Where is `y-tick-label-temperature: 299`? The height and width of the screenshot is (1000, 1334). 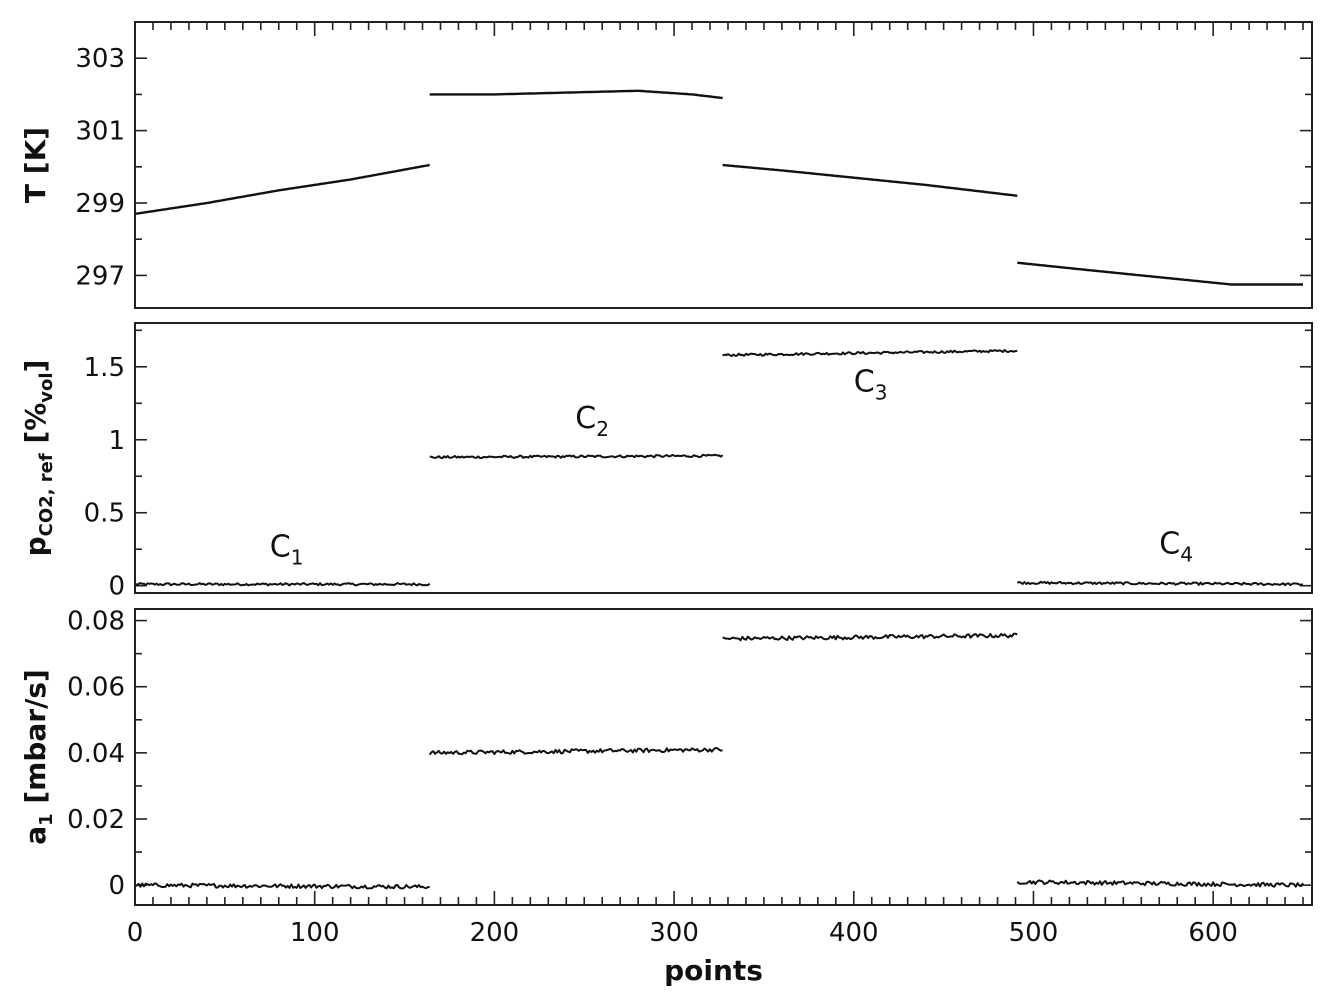 y-tick-label-temperature: 299 is located at coordinates (100, 204).